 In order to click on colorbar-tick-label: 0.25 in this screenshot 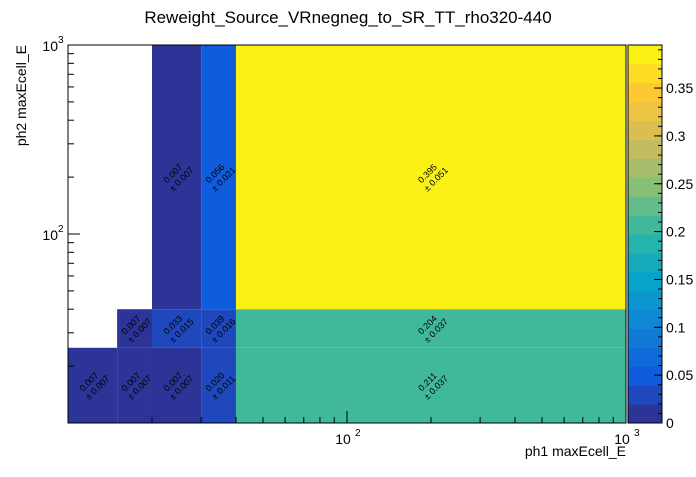, I will do `click(679, 184)`.